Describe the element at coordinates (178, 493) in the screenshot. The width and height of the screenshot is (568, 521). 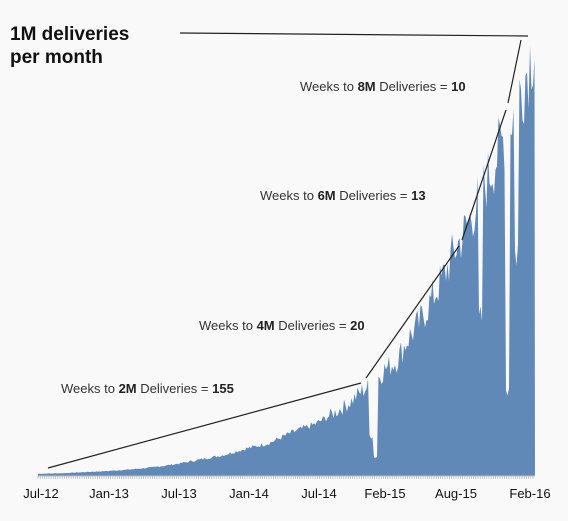
I see `x-tick-label: Jul-13` at that location.